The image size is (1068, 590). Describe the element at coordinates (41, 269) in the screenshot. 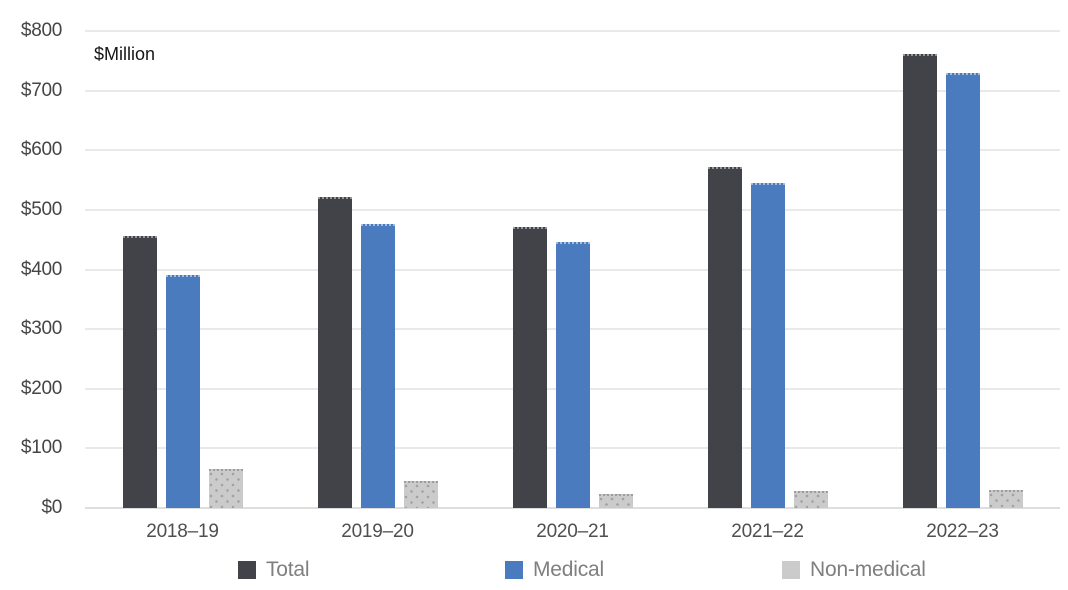

I see `y-tick-label-400: $400` at that location.